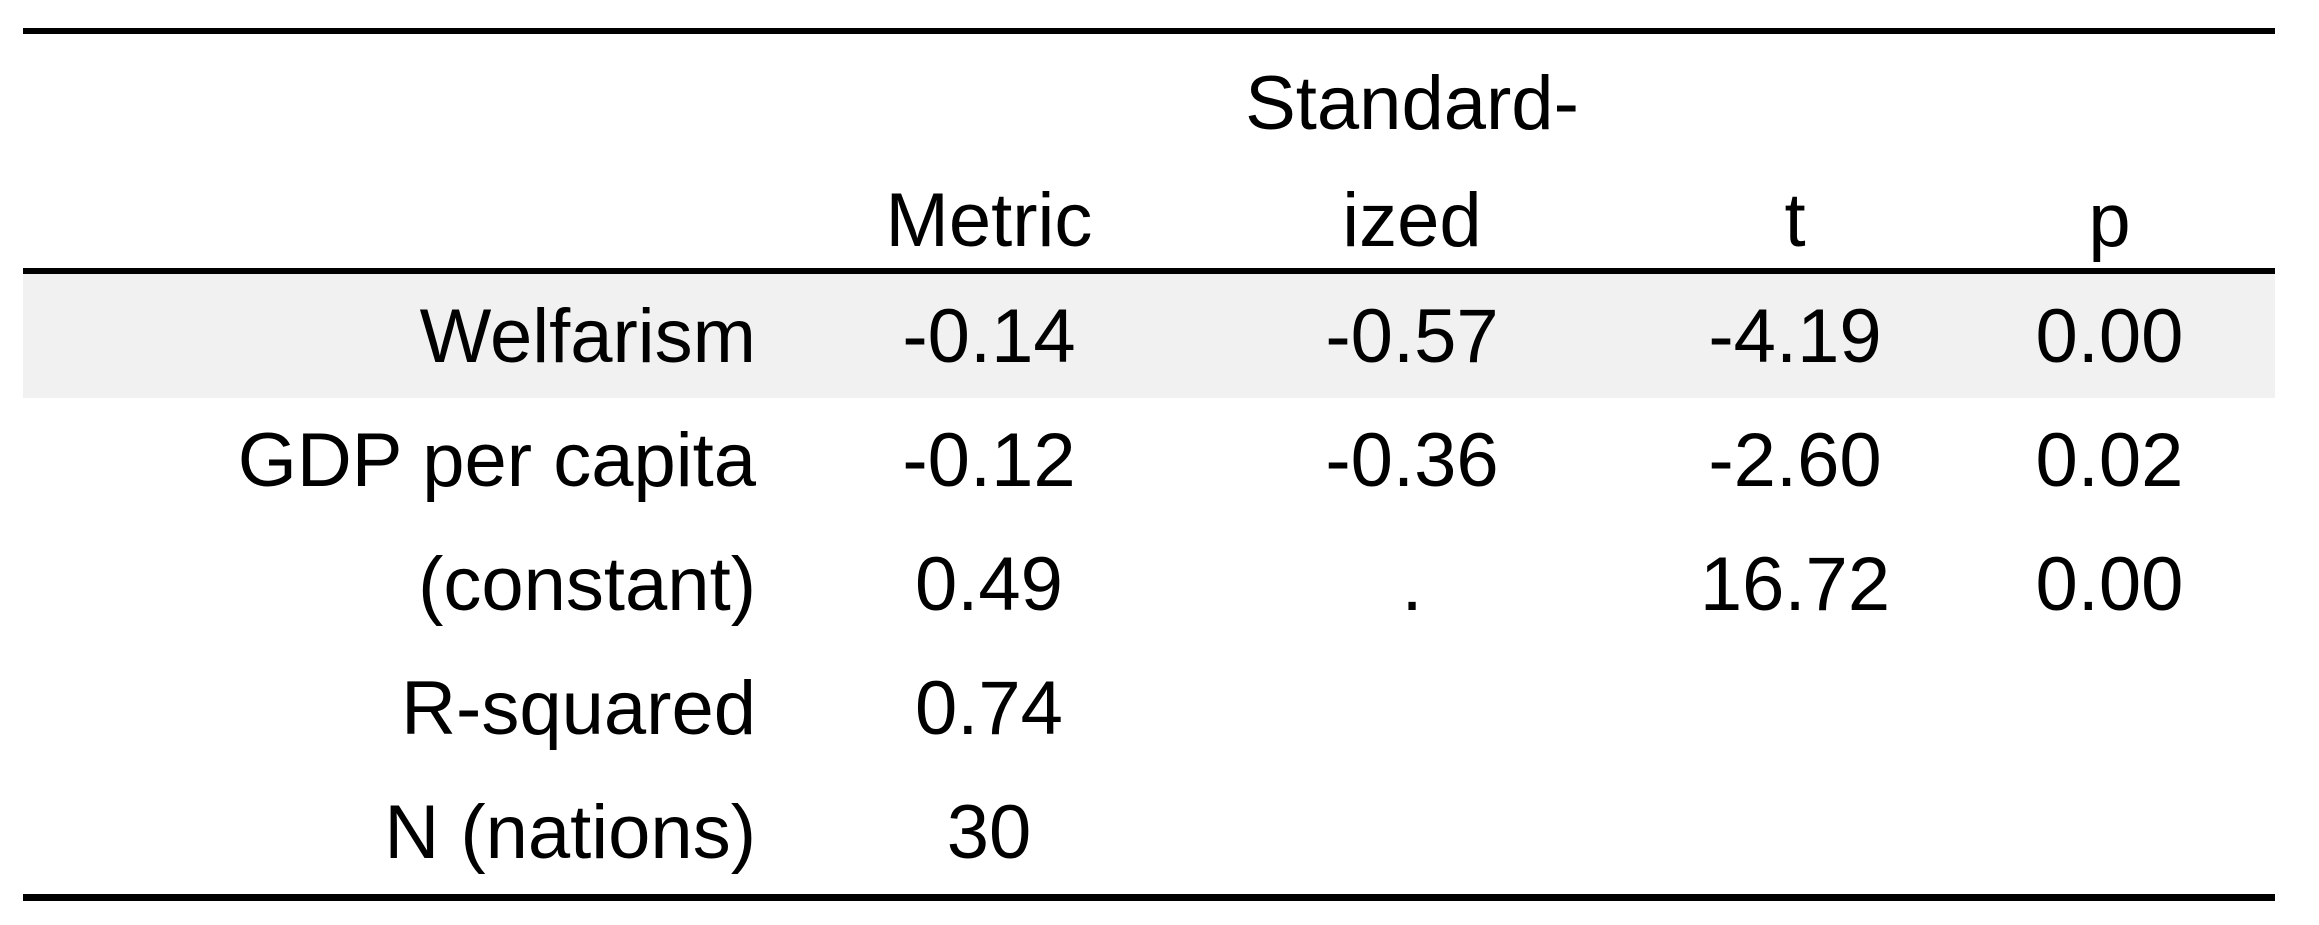  I want to click on table-row: (constant) 0.49 . 16.72 0.00, so click(1149, 584).